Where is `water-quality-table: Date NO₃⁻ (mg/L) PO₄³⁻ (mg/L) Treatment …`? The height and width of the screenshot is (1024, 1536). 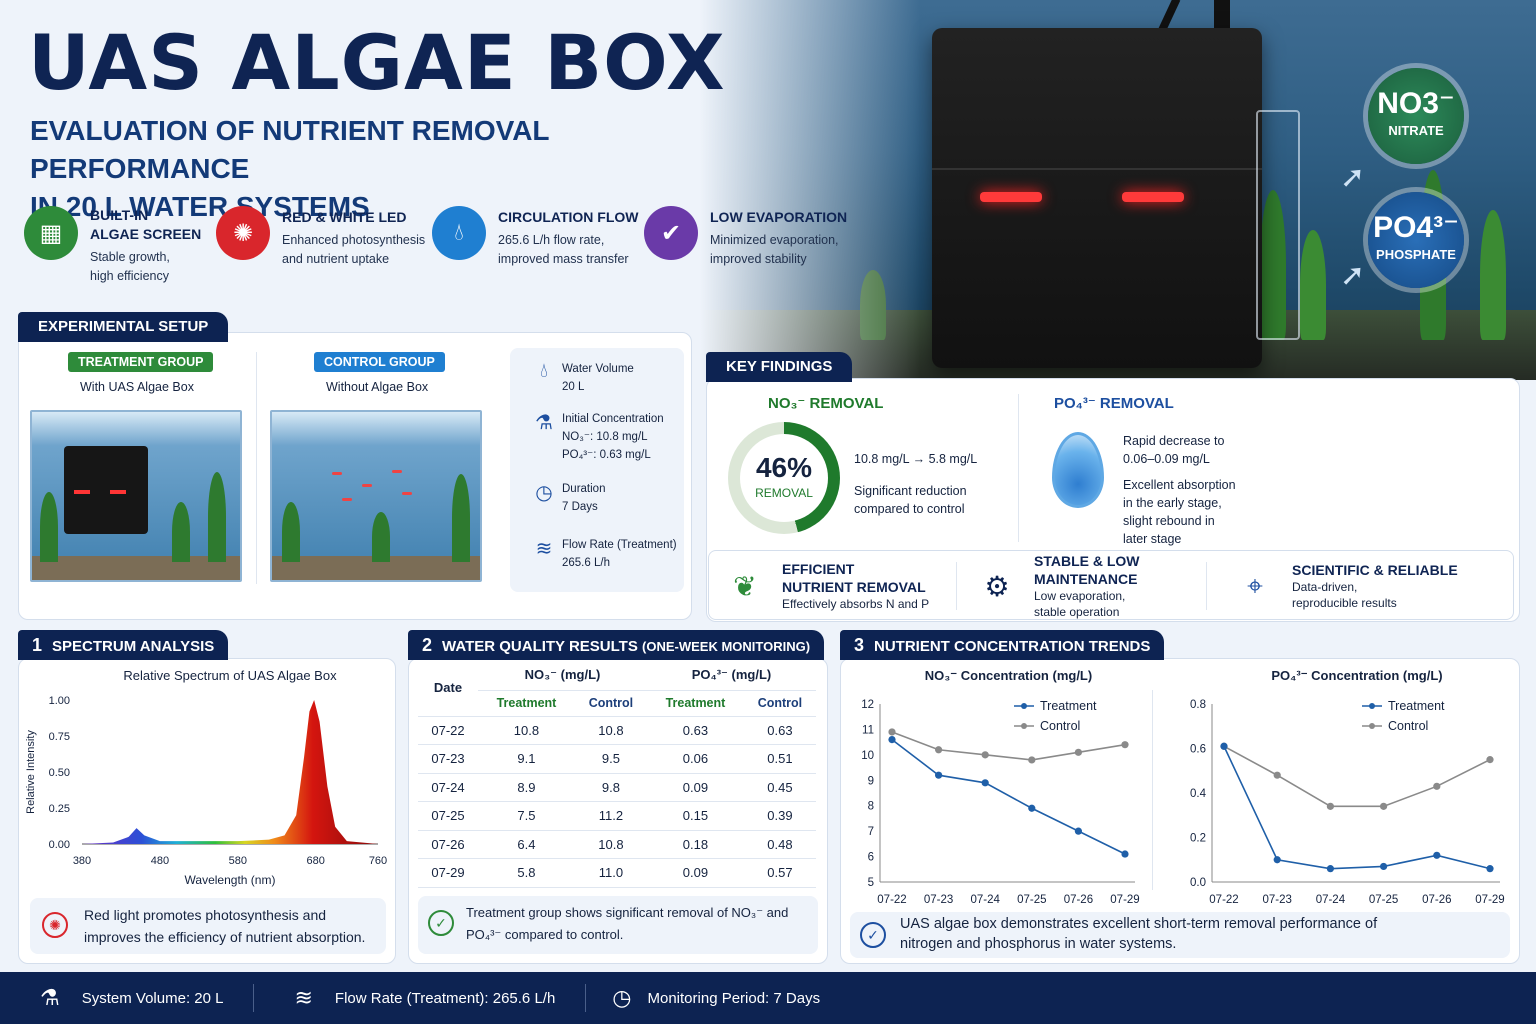
water-quality-table: Date NO₃⁻ (mg/L) PO₄³⁻ (mg/L) Treatment … is located at coordinates (617, 774).